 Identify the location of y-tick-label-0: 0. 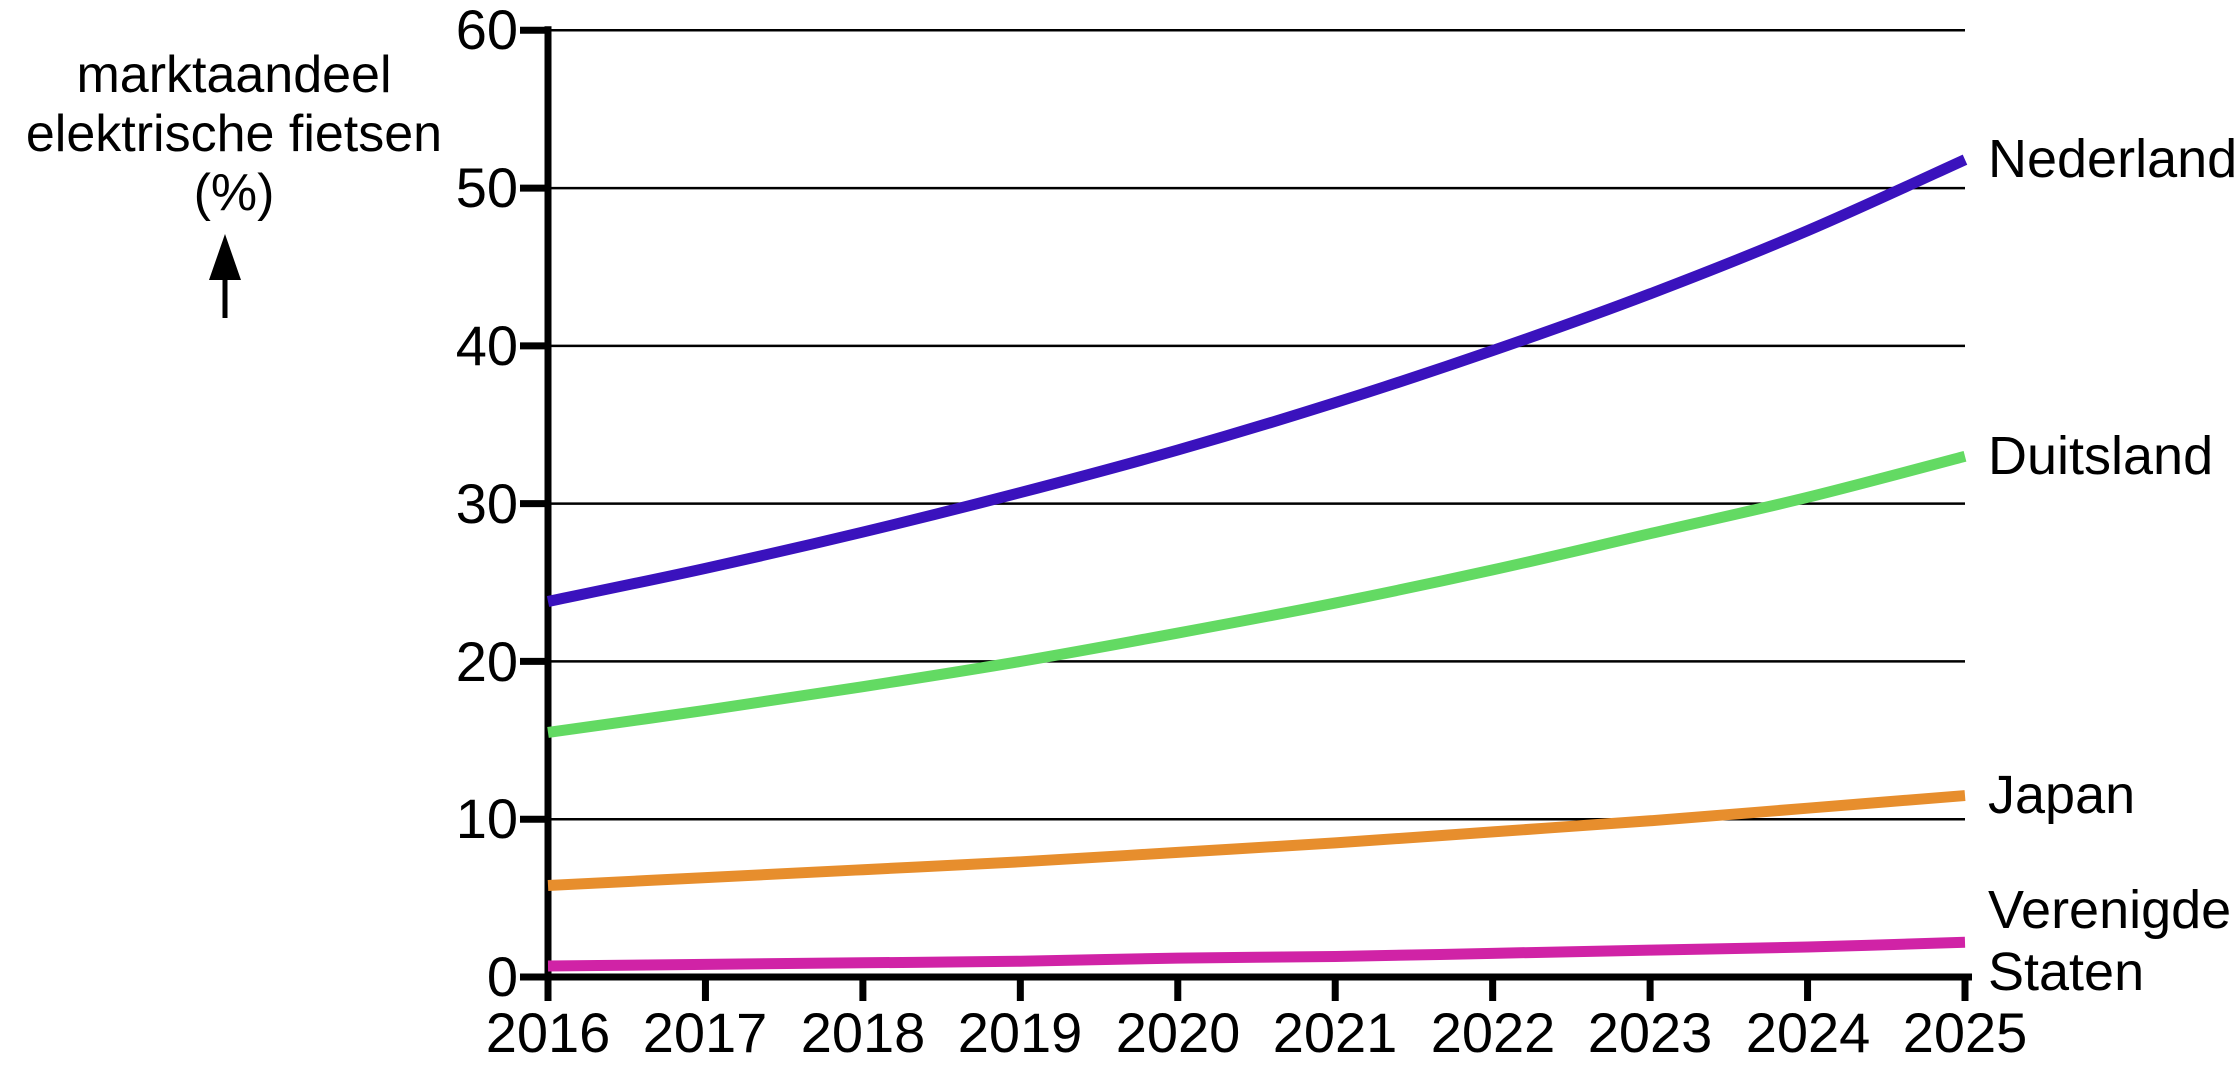
(502, 976).